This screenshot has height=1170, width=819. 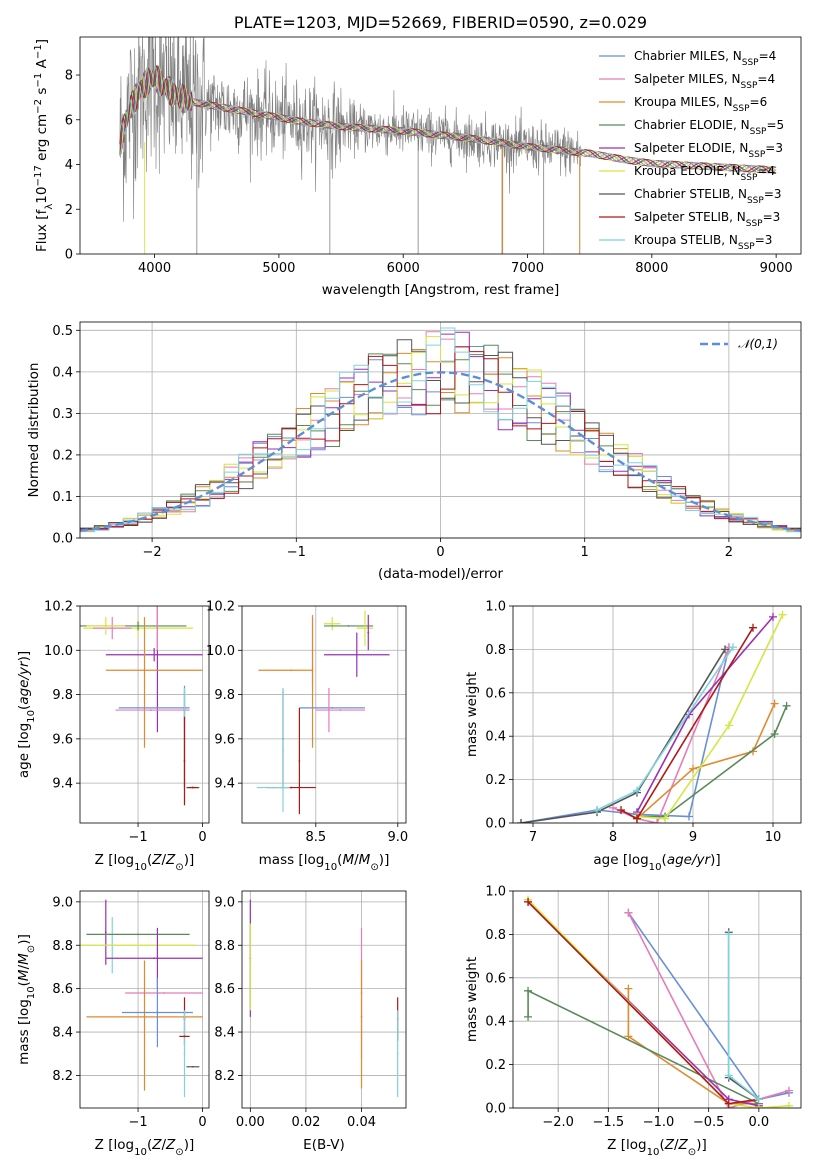 I want to click on x-axis-label: mass [log10(M/M⊙)], so click(x=324, y=862).